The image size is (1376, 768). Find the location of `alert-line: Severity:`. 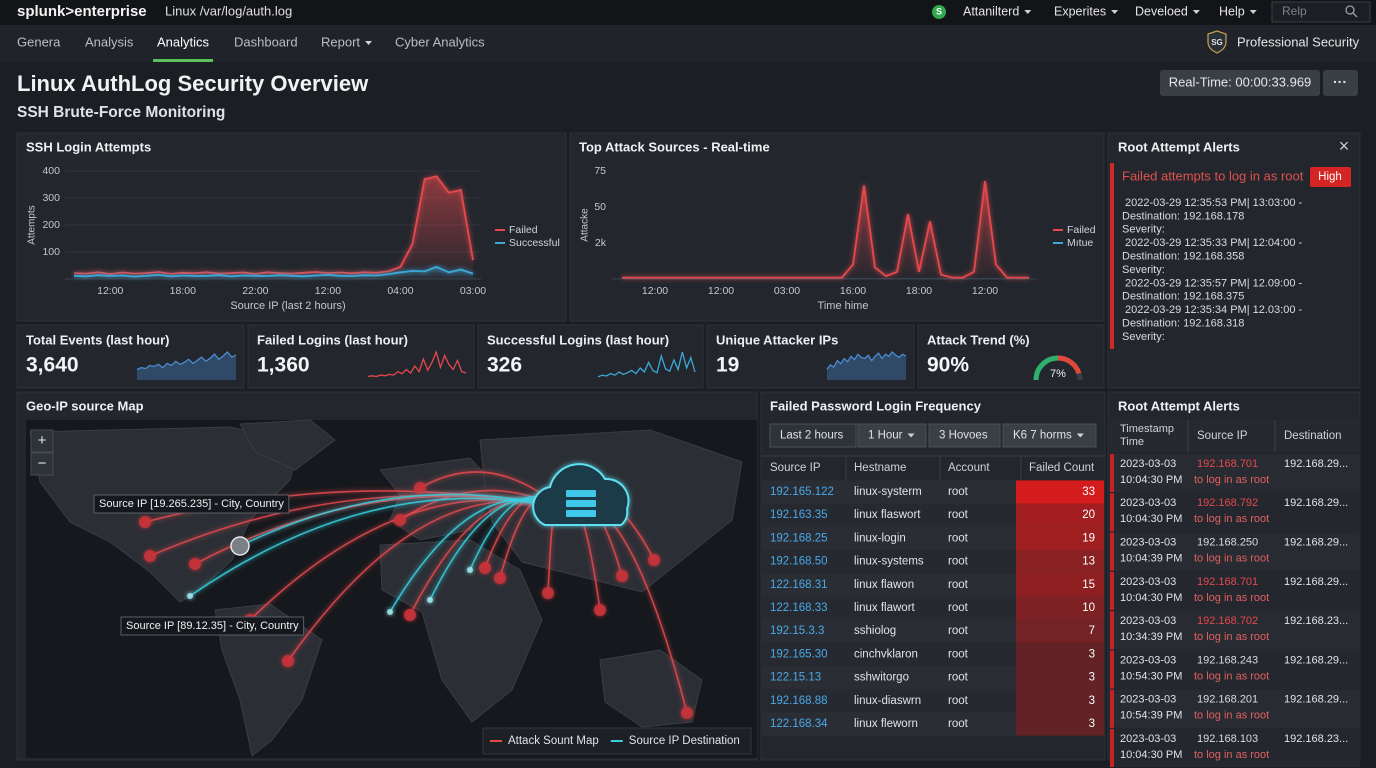

alert-line: Severity: is located at coordinates (1143, 270).